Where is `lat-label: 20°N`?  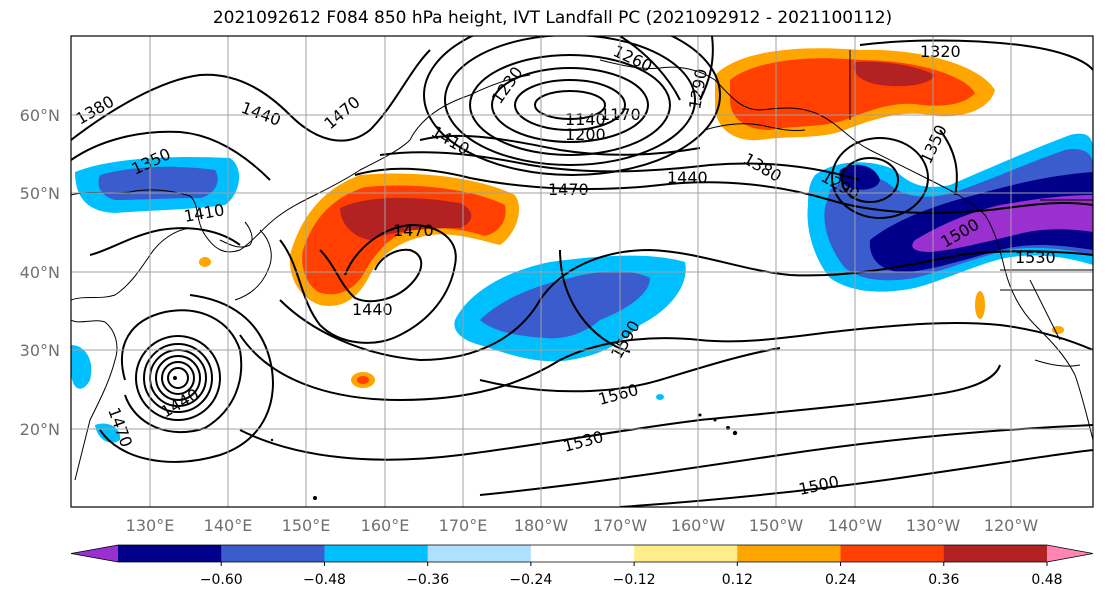 lat-label: 20°N is located at coordinates (40, 429).